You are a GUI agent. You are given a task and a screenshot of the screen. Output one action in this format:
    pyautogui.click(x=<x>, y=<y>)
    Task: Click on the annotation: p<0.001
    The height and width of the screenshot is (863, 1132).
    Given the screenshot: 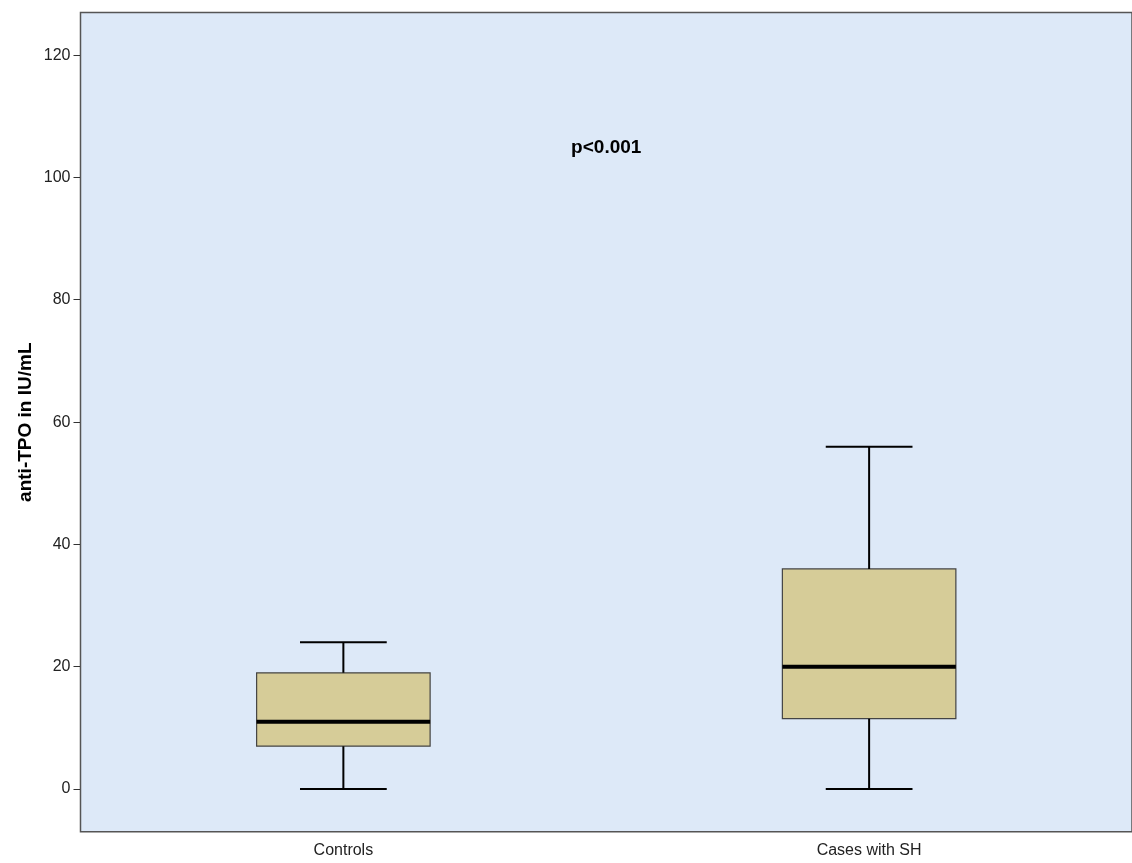 What is the action you would take?
    pyautogui.click(x=606, y=146)
    